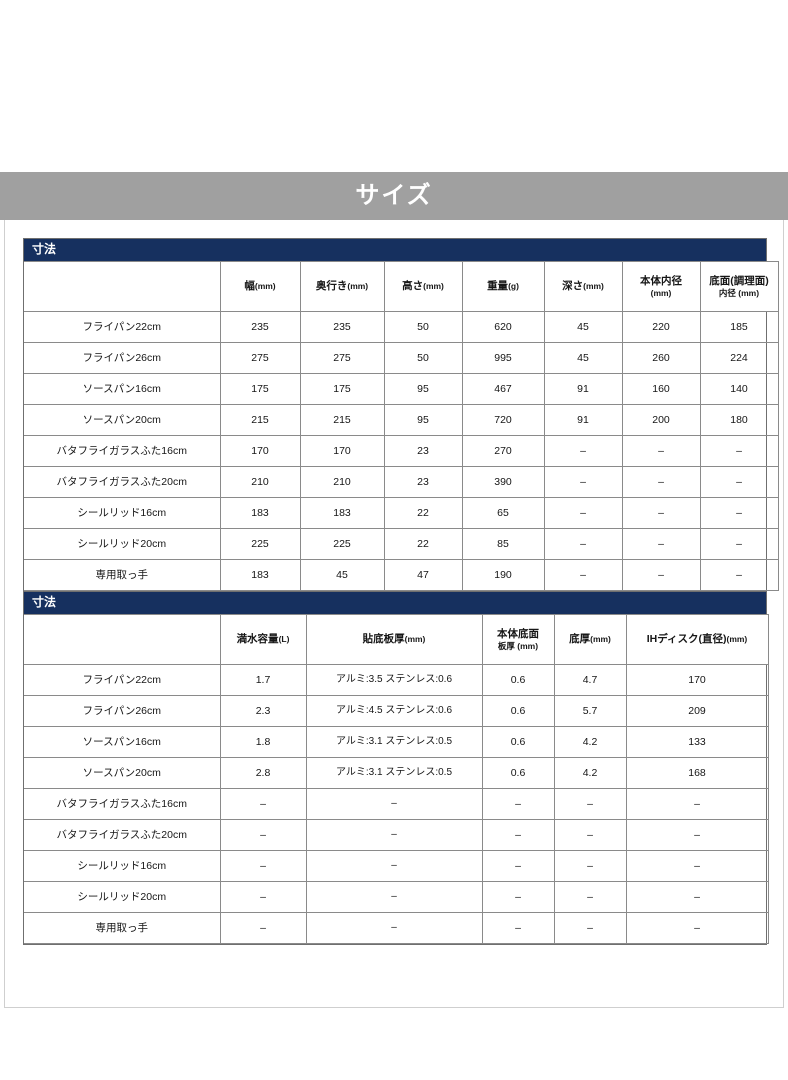 This screenshot has width=788, height=1080. What do you see at coordinates (401, 544) in the screenshot?
I see `table-row: シールリッド20cm 225 225 22 85– – –` at bounding box center [401, 544].